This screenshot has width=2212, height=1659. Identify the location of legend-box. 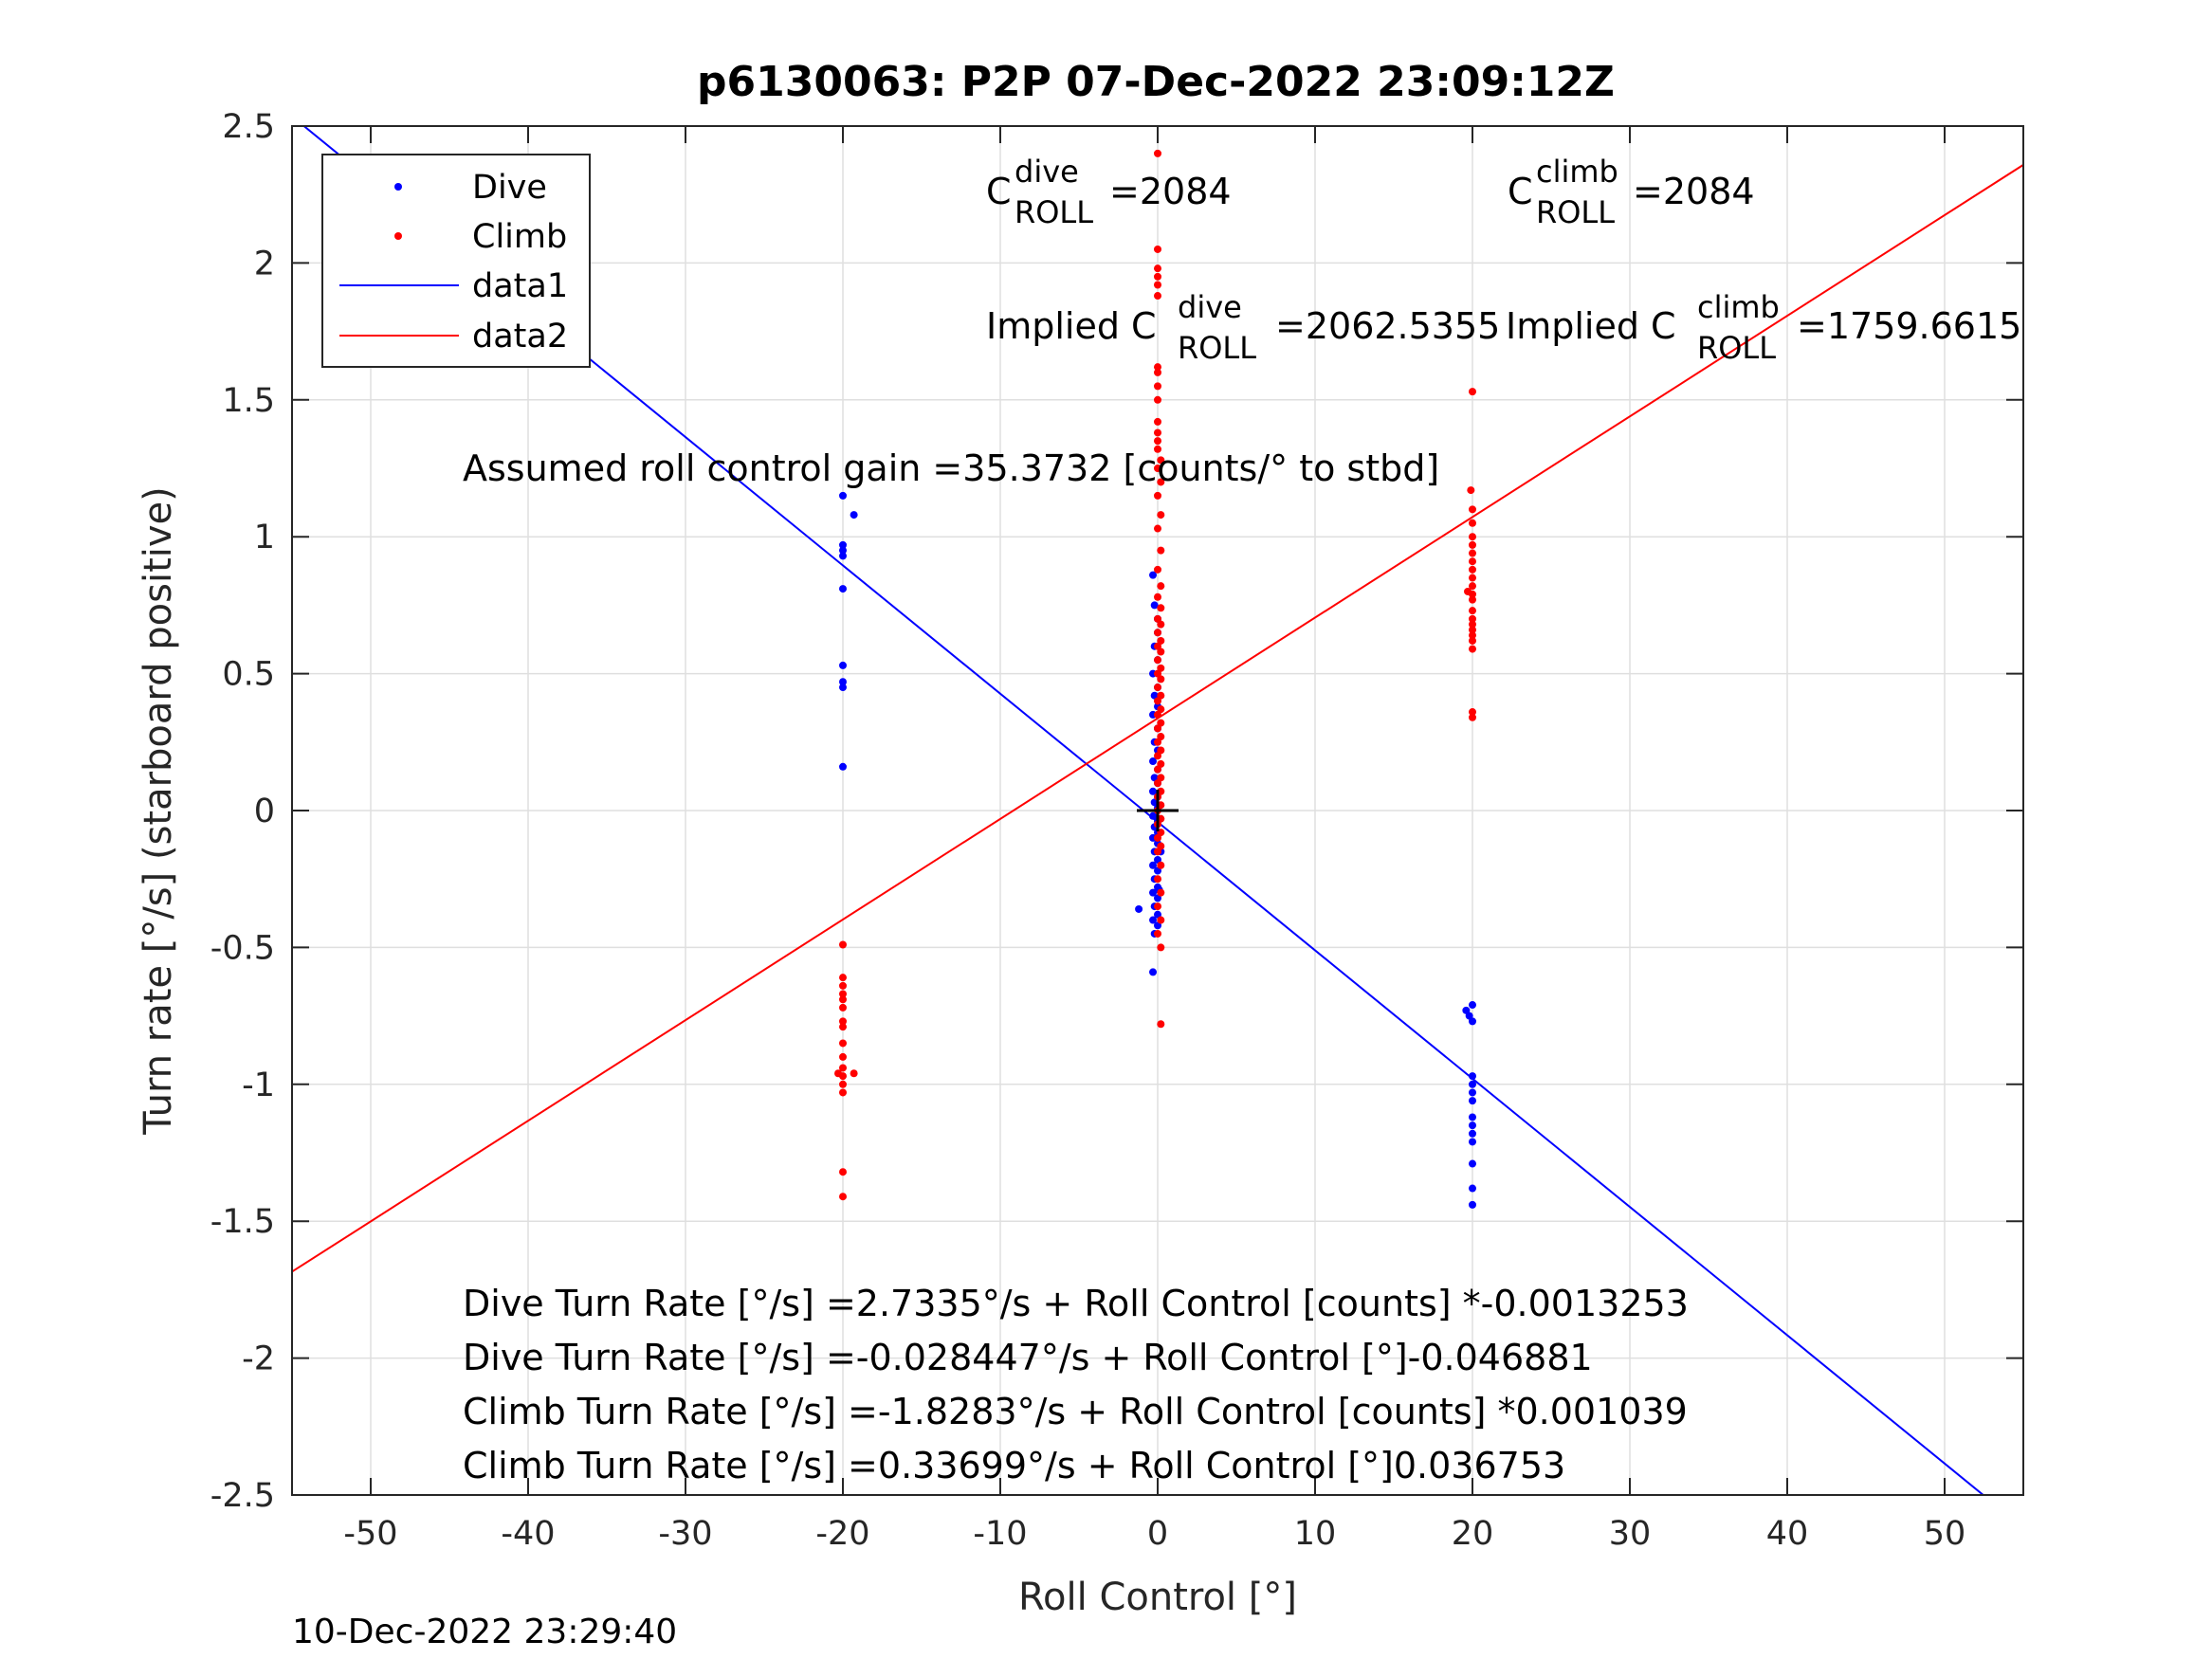
(456, 261).